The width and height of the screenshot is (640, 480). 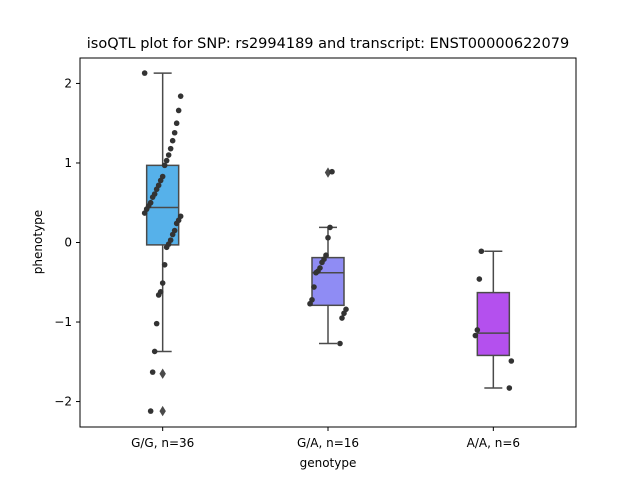 I want to click on y-tick-label: 0, so click(x=68, y=243).